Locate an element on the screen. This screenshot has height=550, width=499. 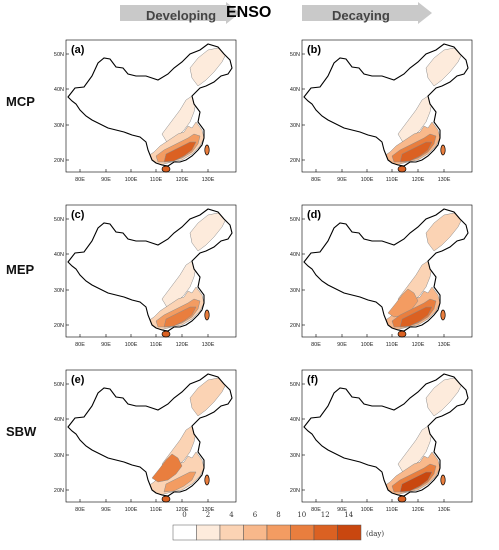
colorbar is located at coordinates (267, 535).